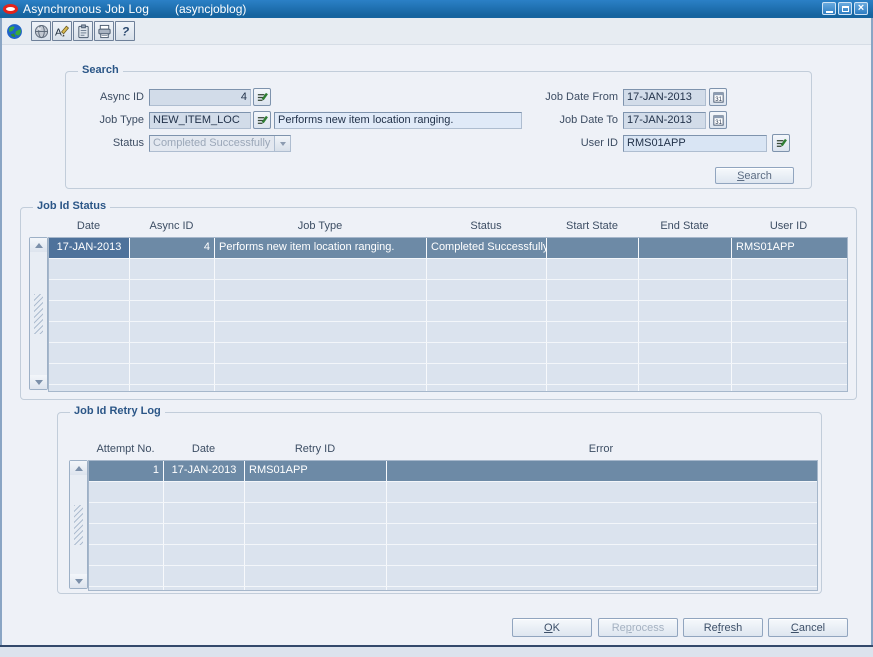  Describe the element at coordinates (121, 97) in the screenshot. I see `async-id-label: Async ID` at that location.